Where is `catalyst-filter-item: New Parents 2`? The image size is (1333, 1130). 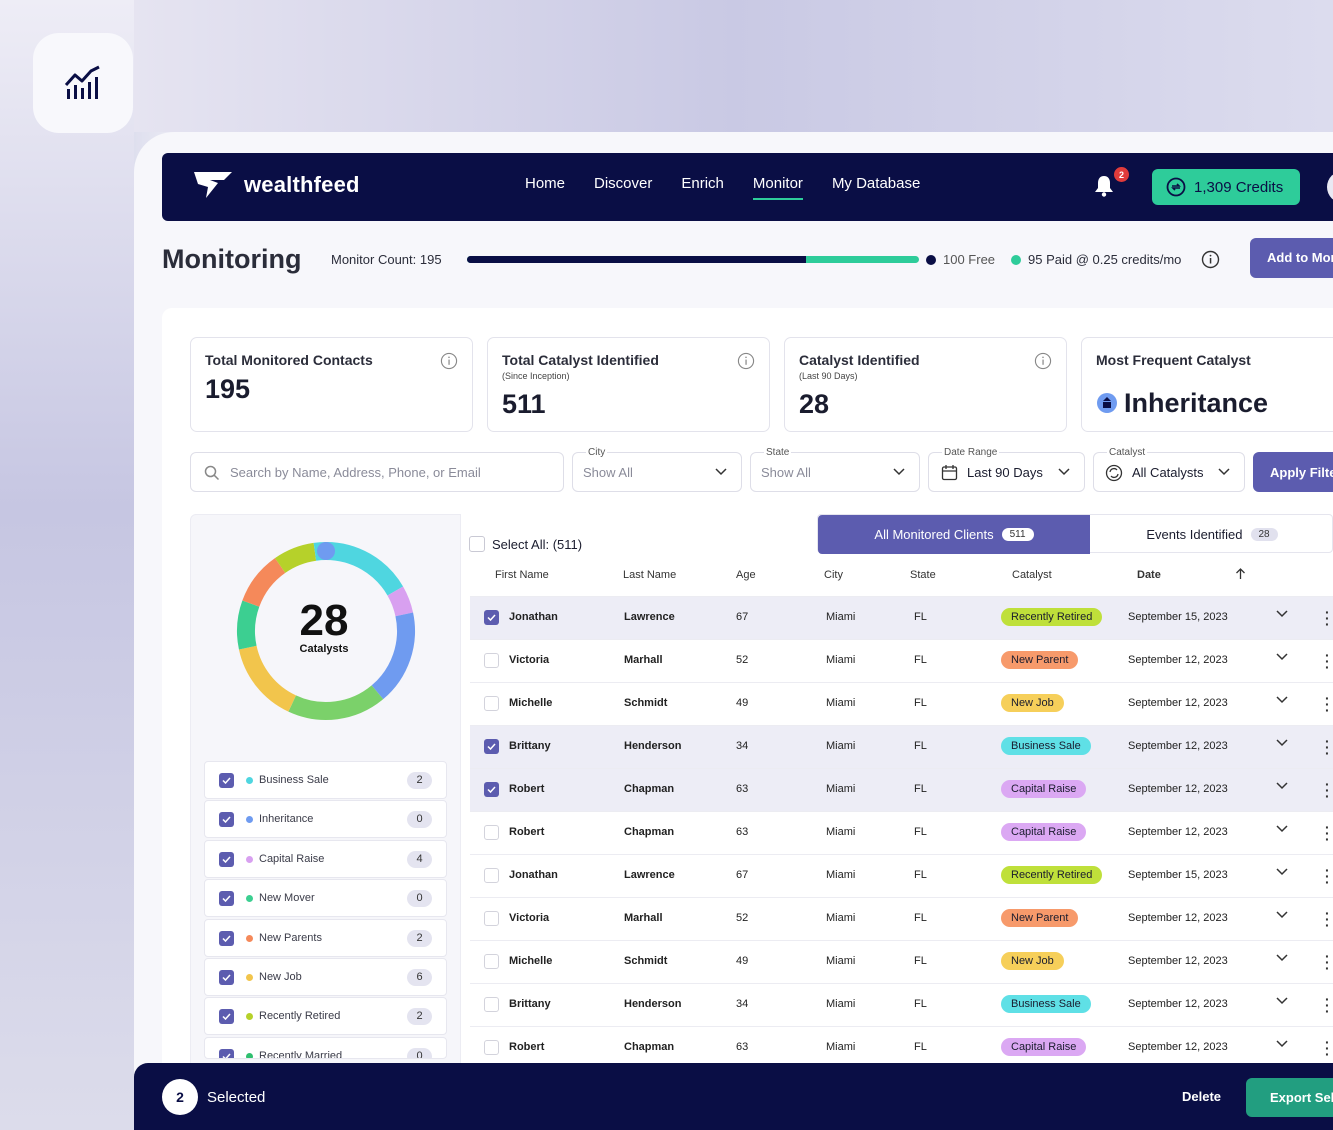
catalyst-filter-item: New Parents 2 is located at coordinates (325, 937).